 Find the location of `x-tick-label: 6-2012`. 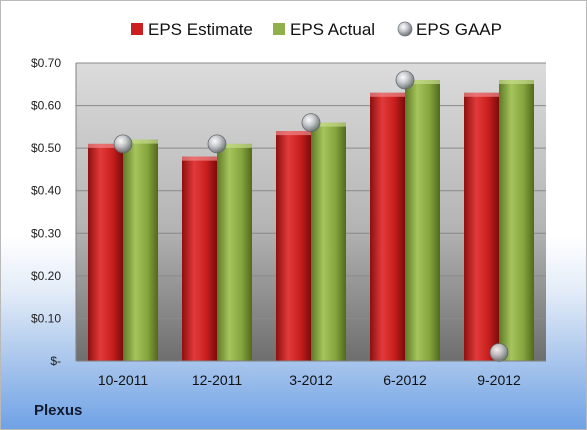

x-tick-label: 6-2012 is located at coordinates (405, 380).